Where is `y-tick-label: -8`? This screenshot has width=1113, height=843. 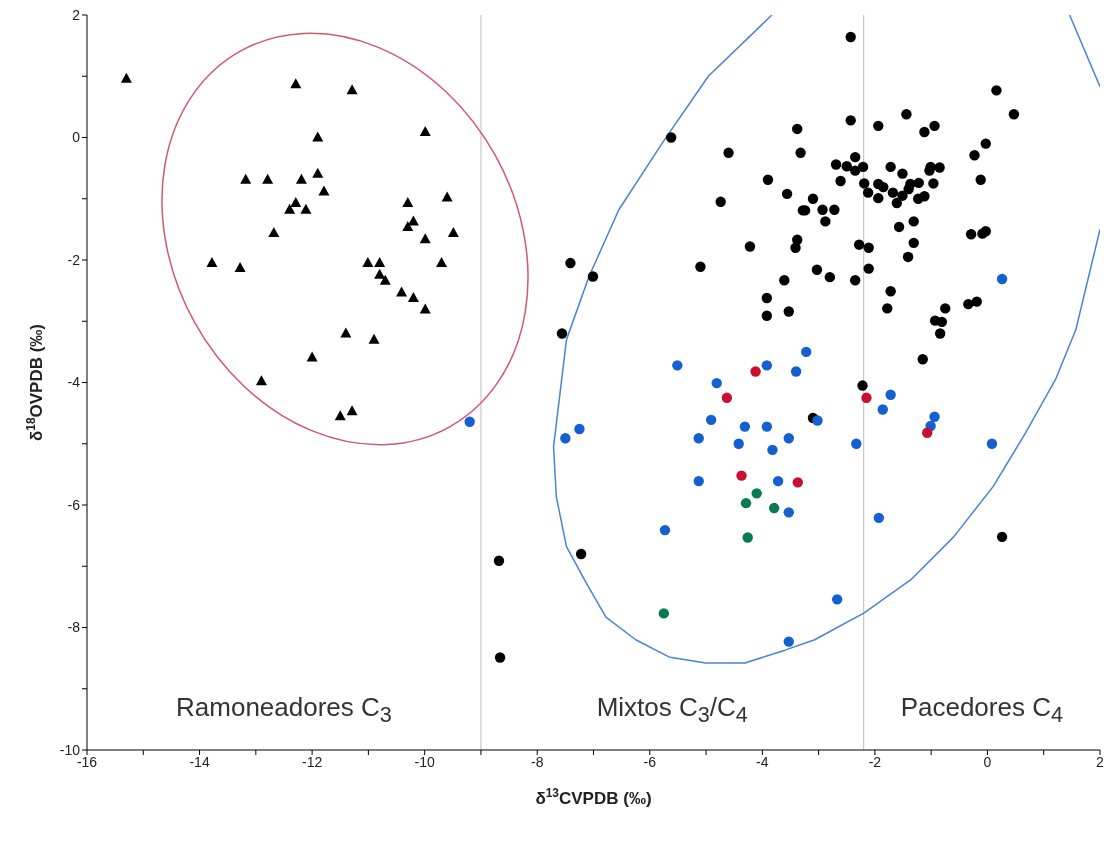 y-tick-label: -8 is located at coordinates (74, 627).